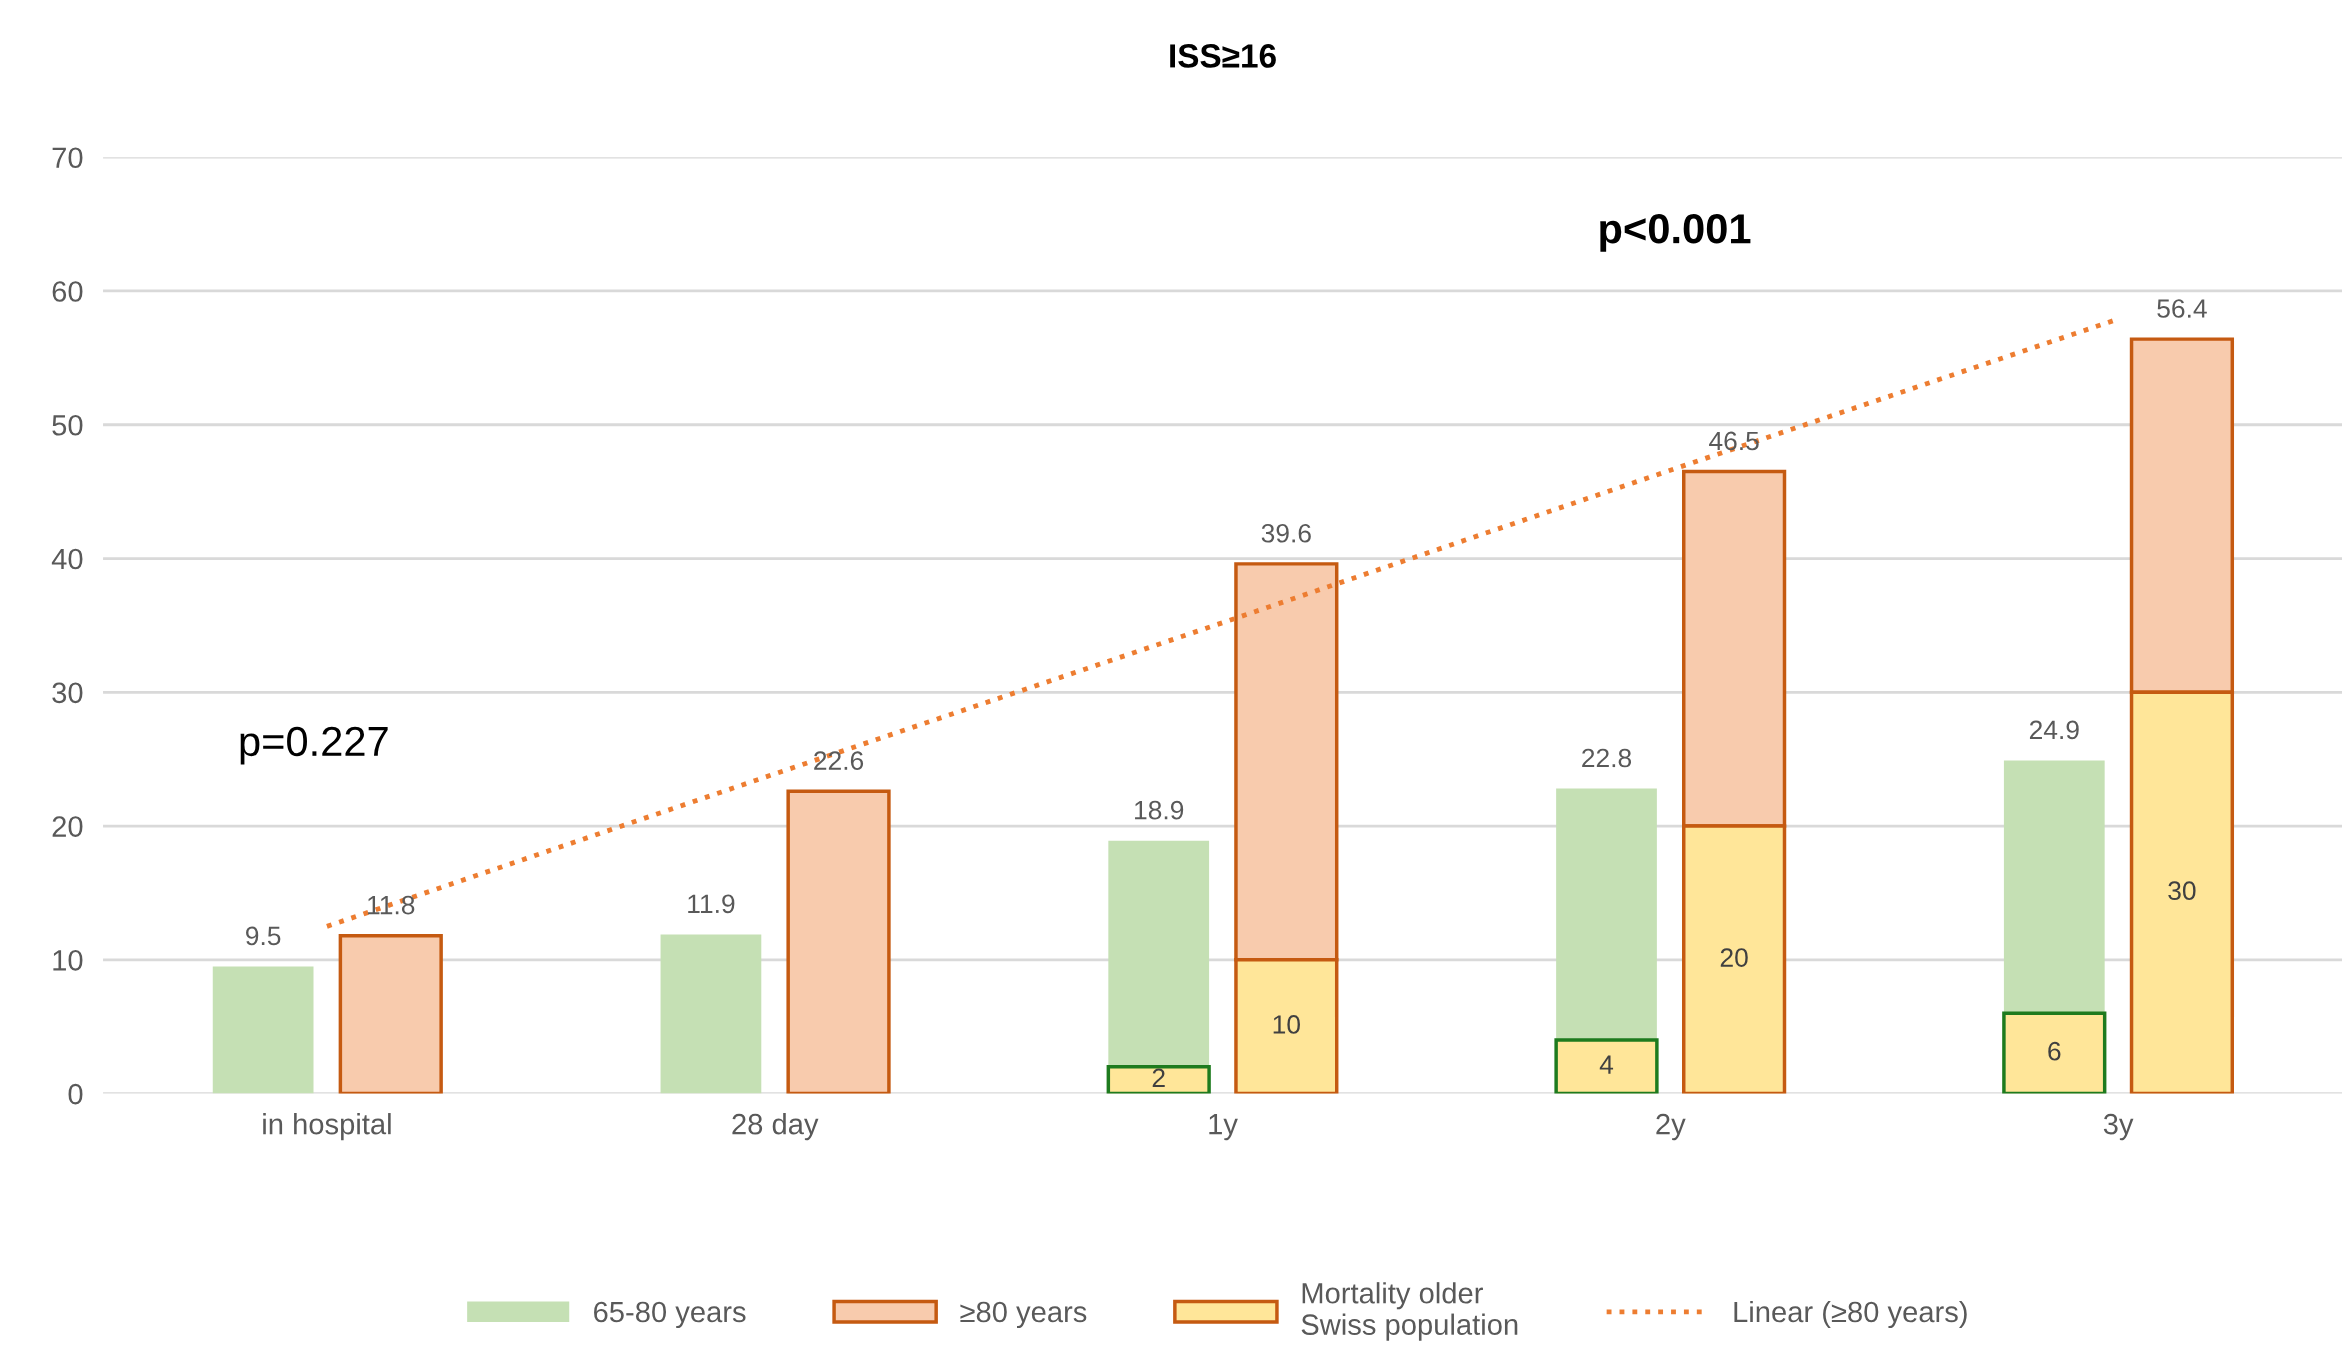 The image size is (2342, 1367). What do you see at coordinates (1606, 1064) in the screenshot?
I see `data-label: 4` at bounding box center [1606, 1064].